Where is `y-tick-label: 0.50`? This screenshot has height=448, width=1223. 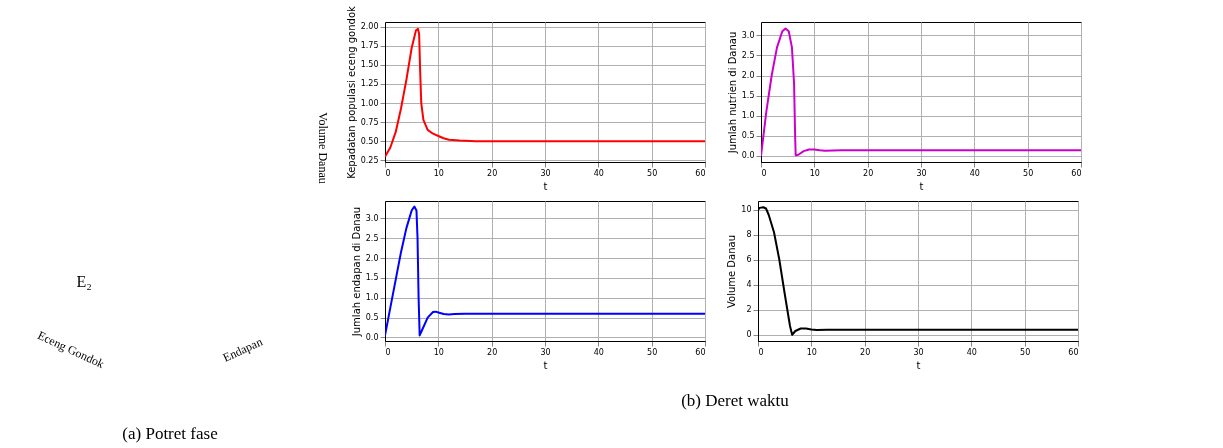 y-tick-label: 0.50 is located at coordinates (369, 141).